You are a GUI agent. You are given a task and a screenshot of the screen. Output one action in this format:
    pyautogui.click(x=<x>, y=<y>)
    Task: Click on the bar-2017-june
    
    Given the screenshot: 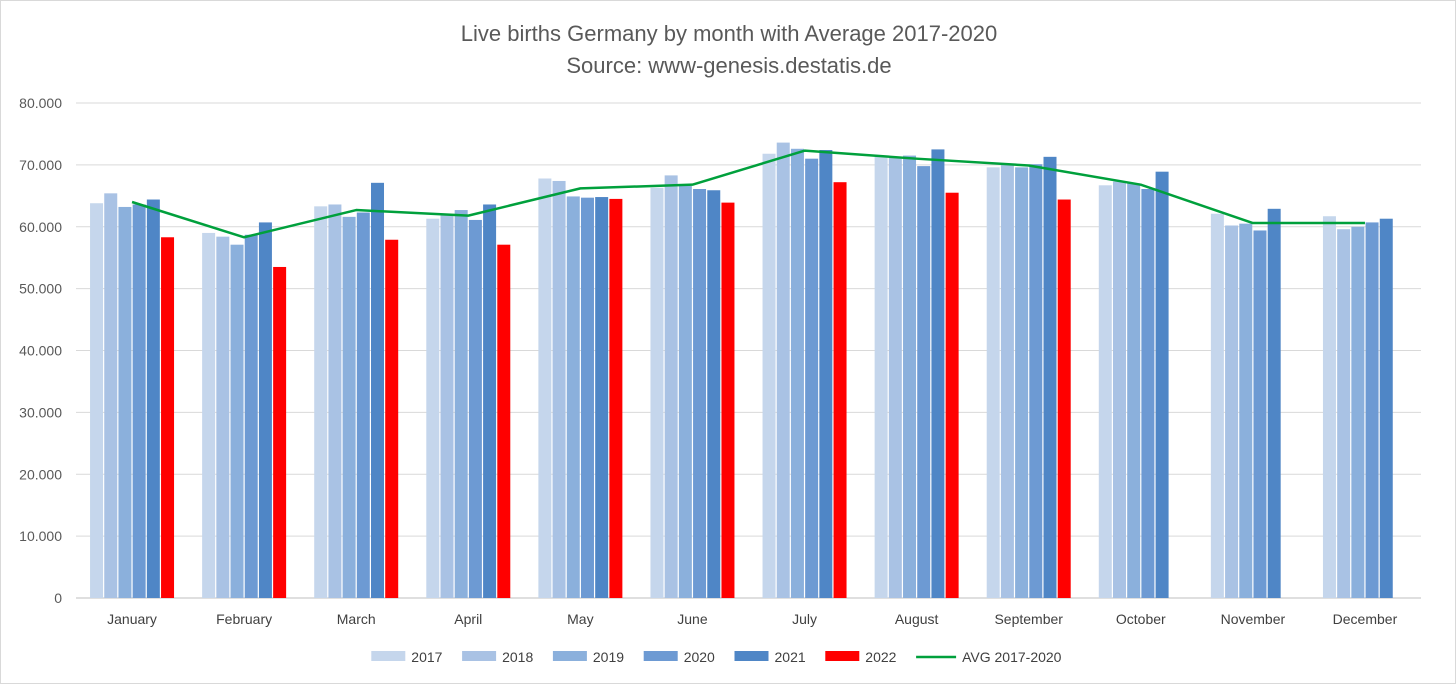 What is the action you would take?
    pyautogui.click(x=657, y=393)
    